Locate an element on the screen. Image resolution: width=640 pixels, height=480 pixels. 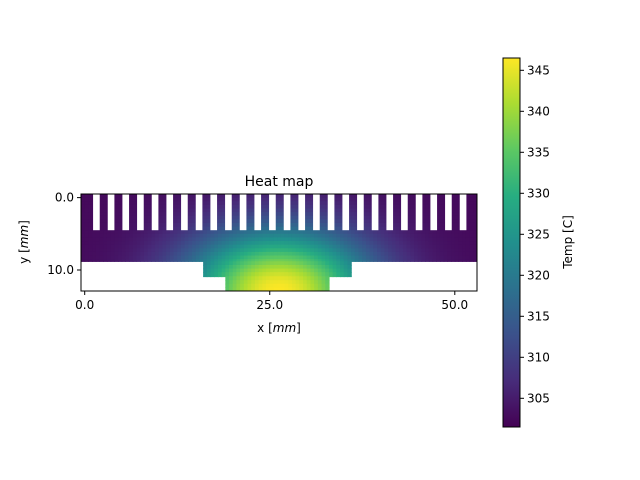
fin-gap is located at coordinates (404, 212).